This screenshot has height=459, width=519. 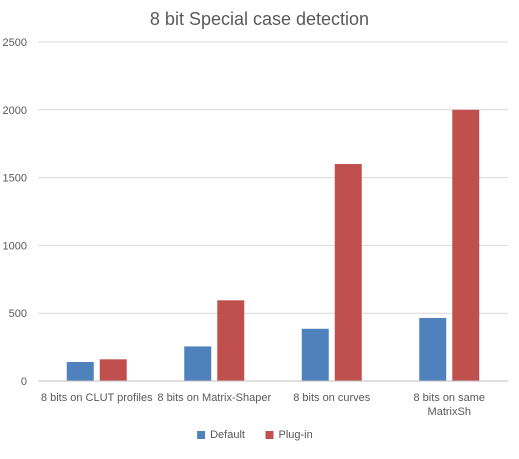 What do you see at coordinates (24, 382) in the screenshot?
I see `y-tick-label: 0` at bounding box center [24, 382].